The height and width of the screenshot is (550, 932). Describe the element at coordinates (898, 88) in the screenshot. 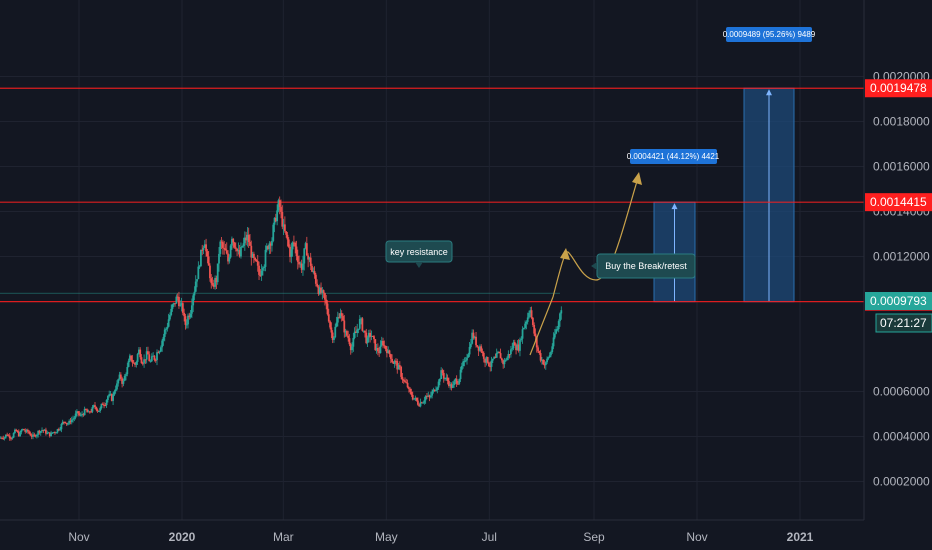

I see `price-tag-level-0-text: 0.0019478` at that location.